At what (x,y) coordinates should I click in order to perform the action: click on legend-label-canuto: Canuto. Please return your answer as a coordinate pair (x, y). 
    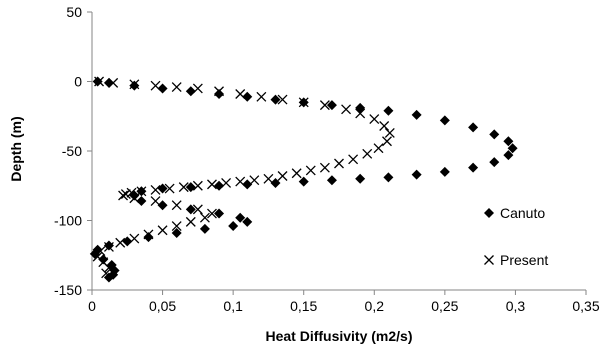
    Looking at the image, I should click on (522, 213).